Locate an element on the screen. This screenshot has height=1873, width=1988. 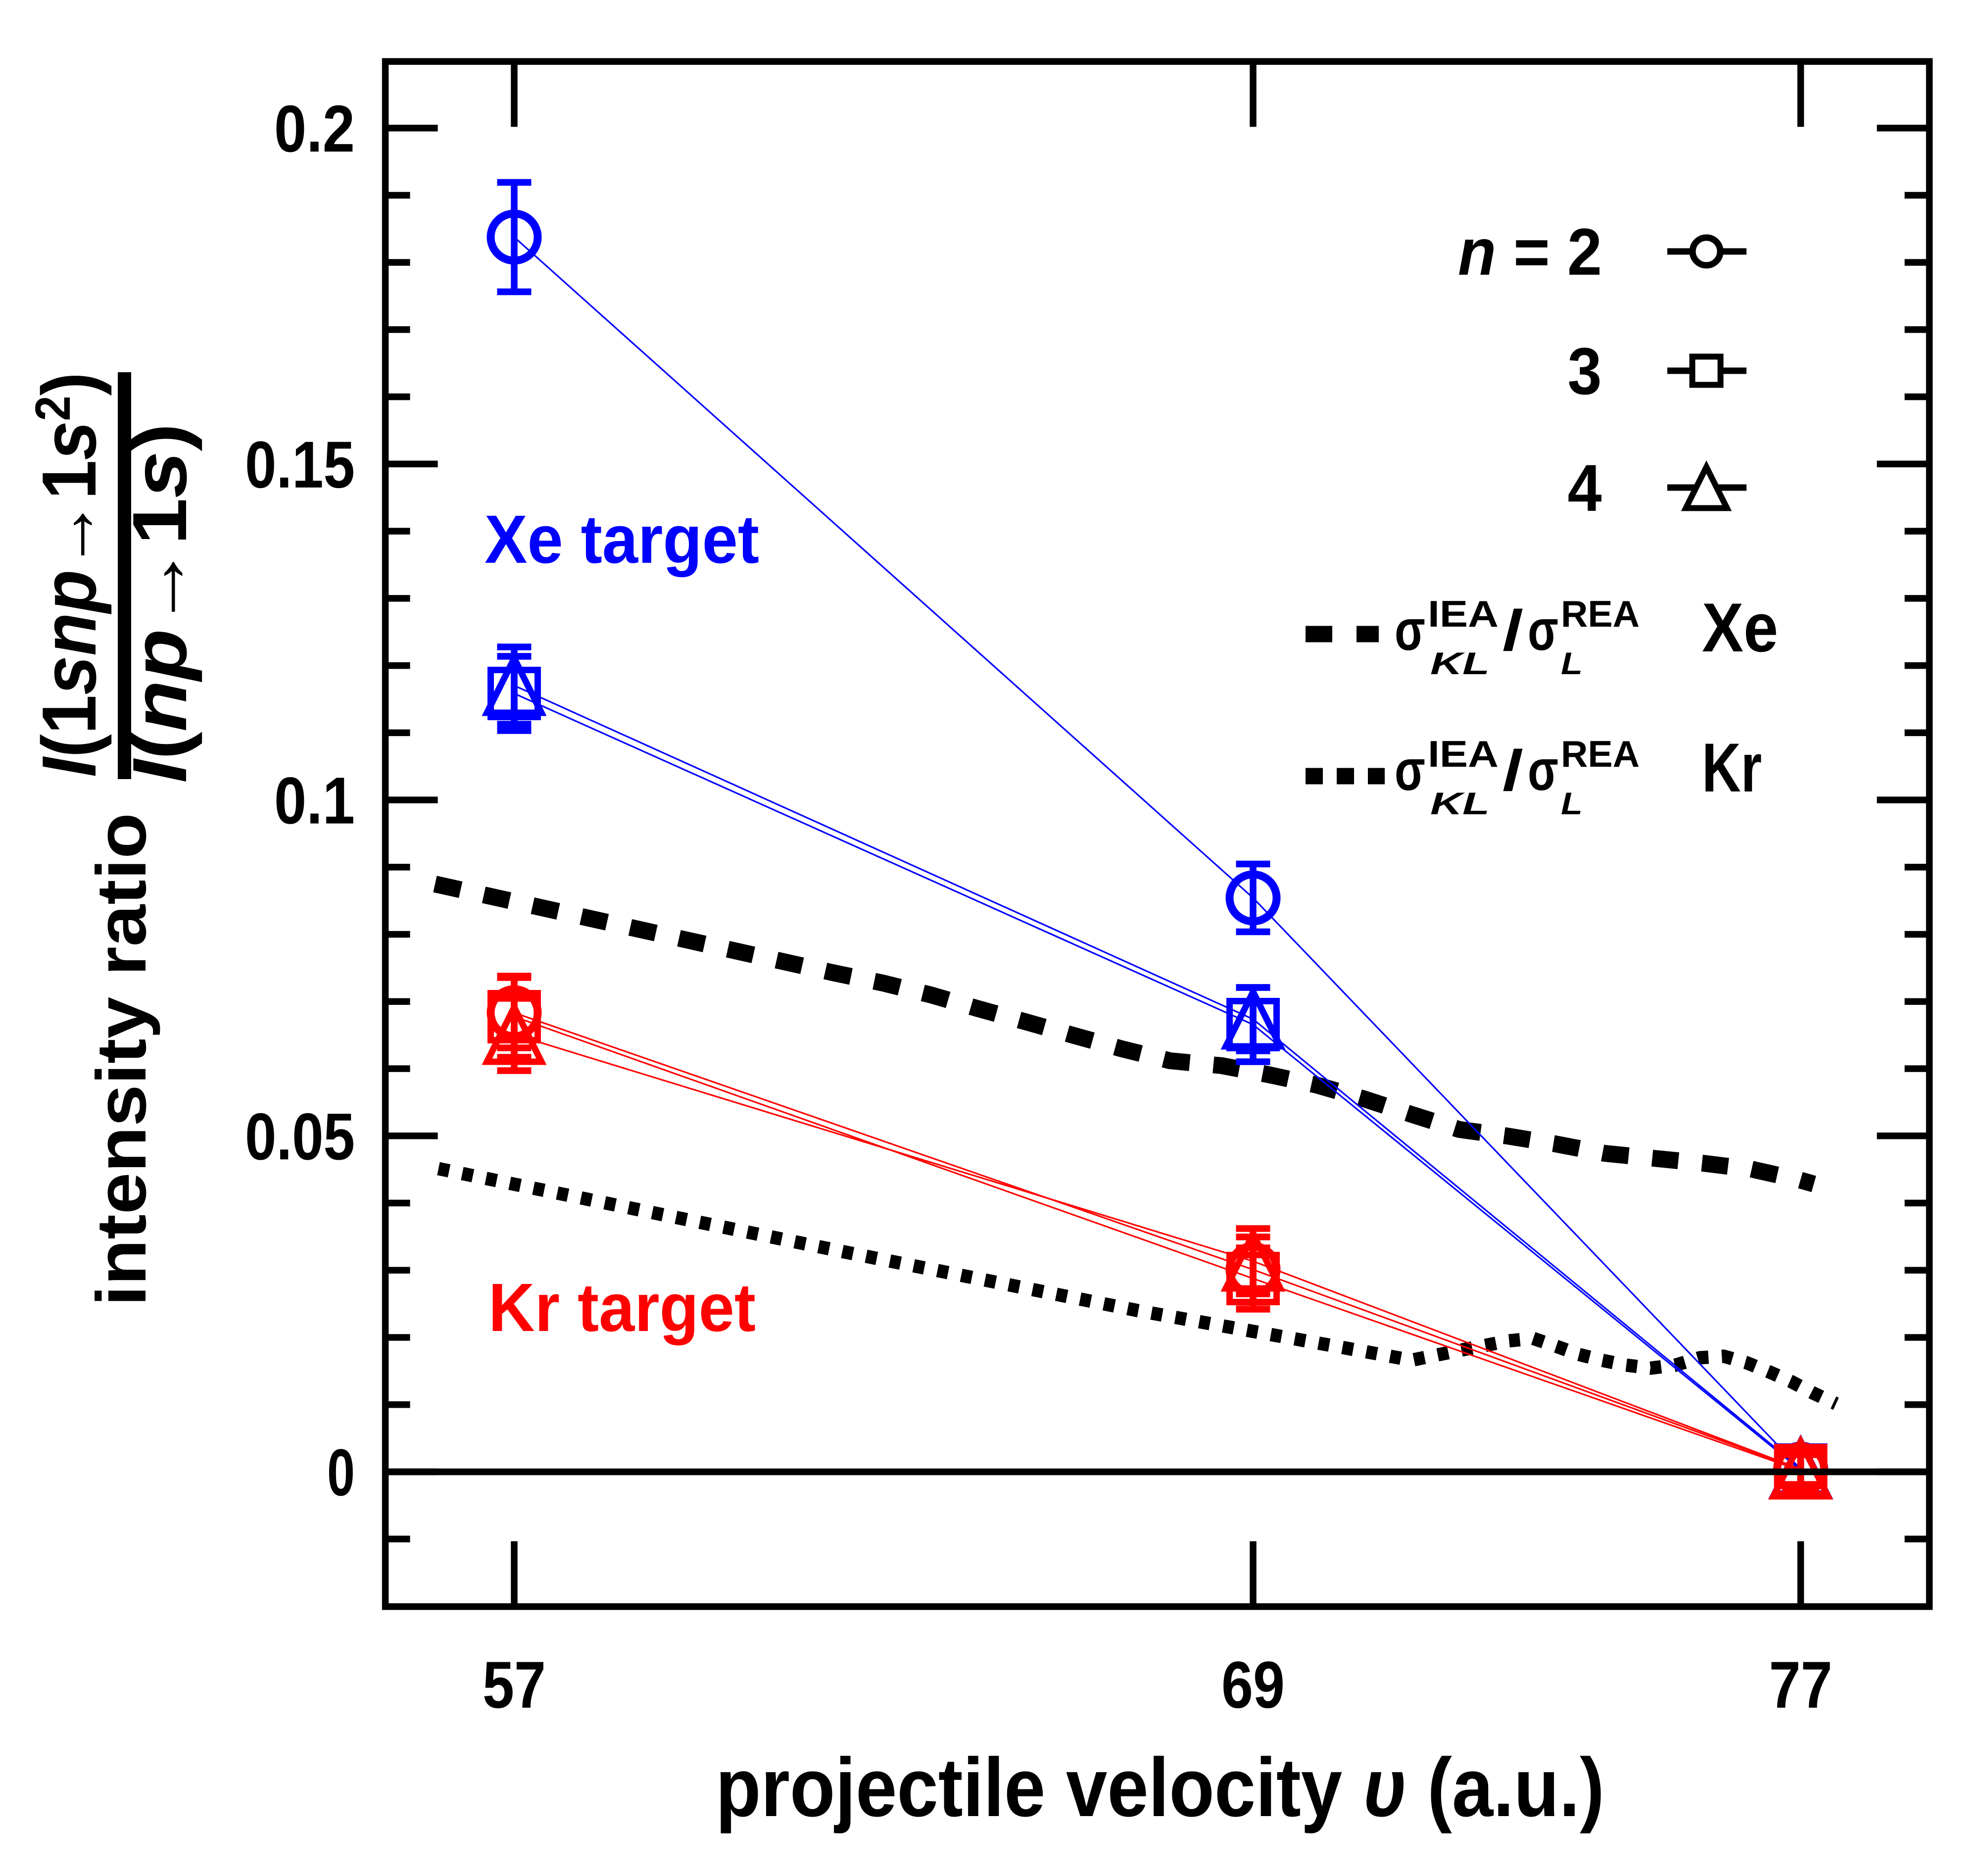
svg-text: 0.15 is located at coordinates (300, 465).